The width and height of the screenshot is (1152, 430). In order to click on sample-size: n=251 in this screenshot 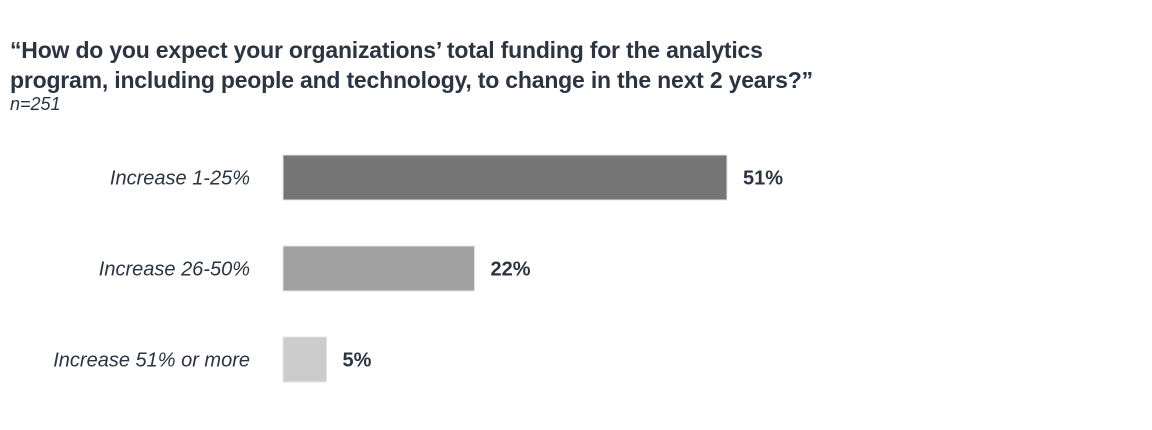, I will do `click(35, 104)`.